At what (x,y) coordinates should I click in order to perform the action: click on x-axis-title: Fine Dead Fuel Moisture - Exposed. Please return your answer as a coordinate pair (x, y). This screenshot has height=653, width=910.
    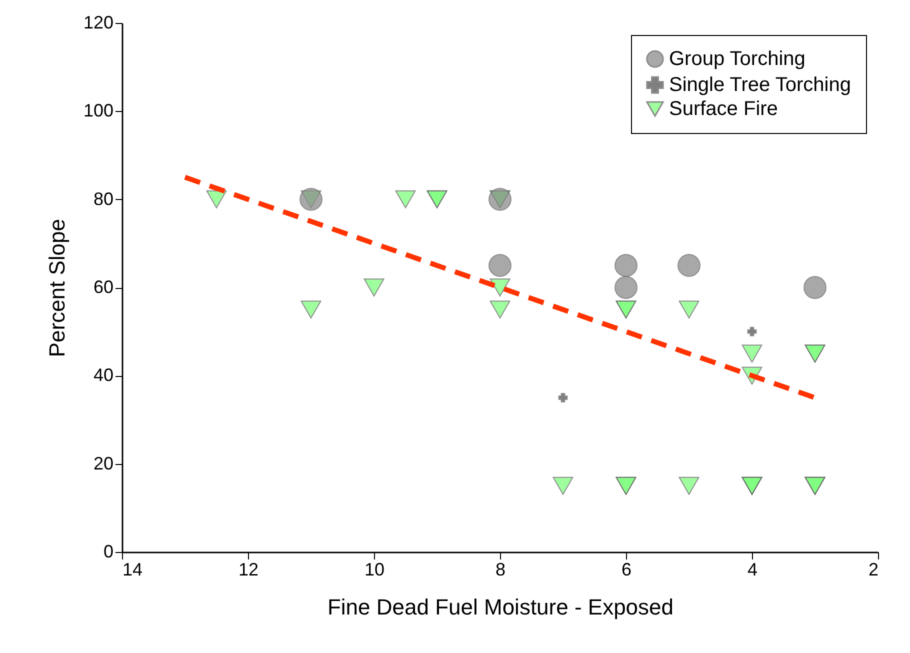
    Looking at the image, I should click on (500, 607).